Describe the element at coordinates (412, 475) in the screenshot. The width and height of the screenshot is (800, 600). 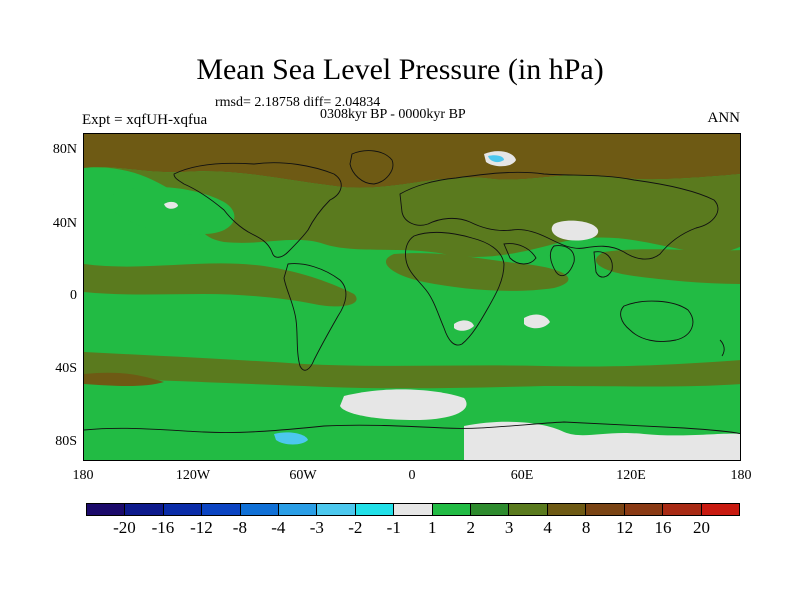
I see `lon-label-0: 0` at that location.